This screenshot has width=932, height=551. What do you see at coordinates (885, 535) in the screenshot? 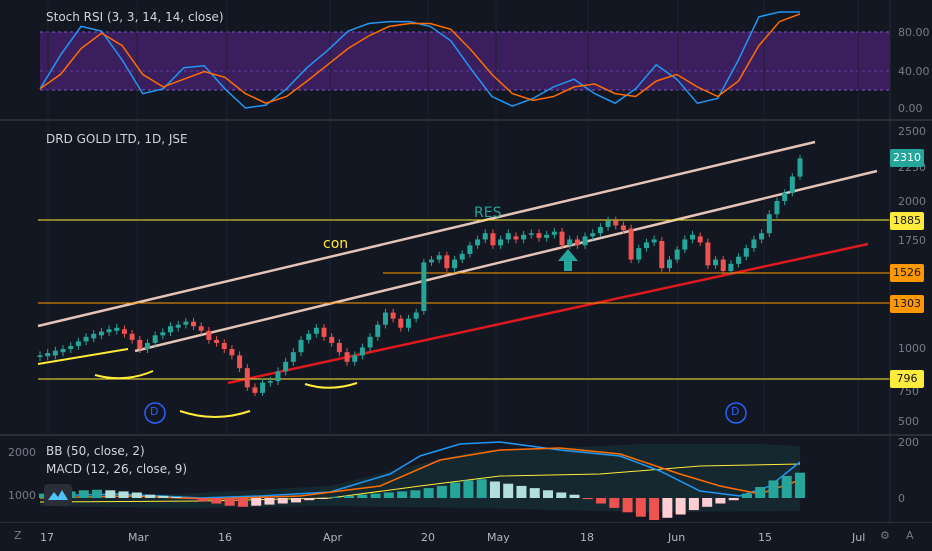
I see `settings-gear-icon: ⚙` at bounding box center [885, 535].